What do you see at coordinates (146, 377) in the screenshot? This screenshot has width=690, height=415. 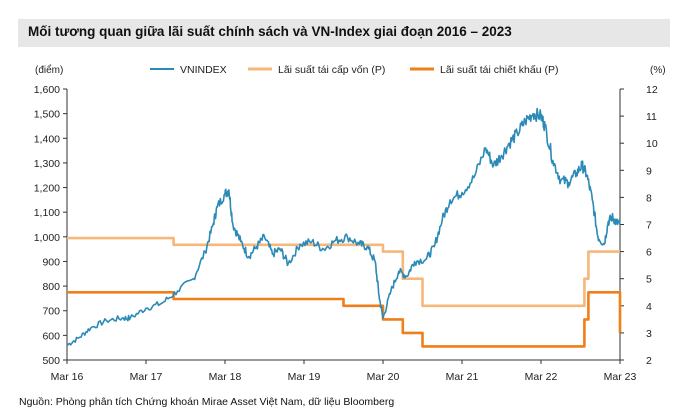 I see `x-tick-label: Mar 17` at bounding box center [146, 377].